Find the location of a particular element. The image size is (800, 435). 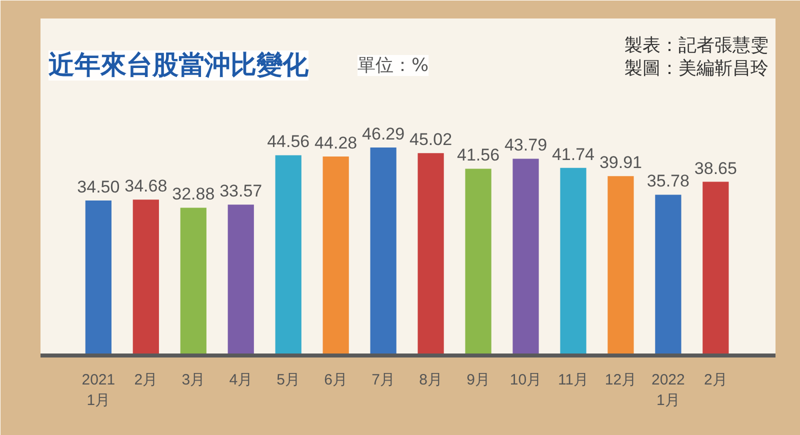

data-label: 46.29 is located at coordinates (383, 134).